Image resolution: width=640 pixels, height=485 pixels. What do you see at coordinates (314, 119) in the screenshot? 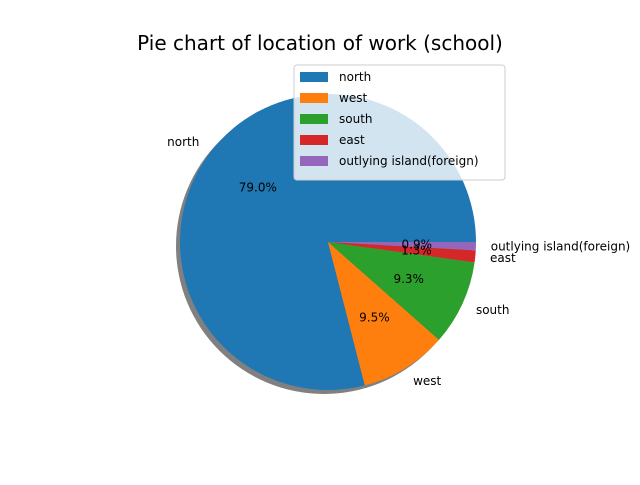
I see `legend-swatch-south` at bounding box center [314, 119].